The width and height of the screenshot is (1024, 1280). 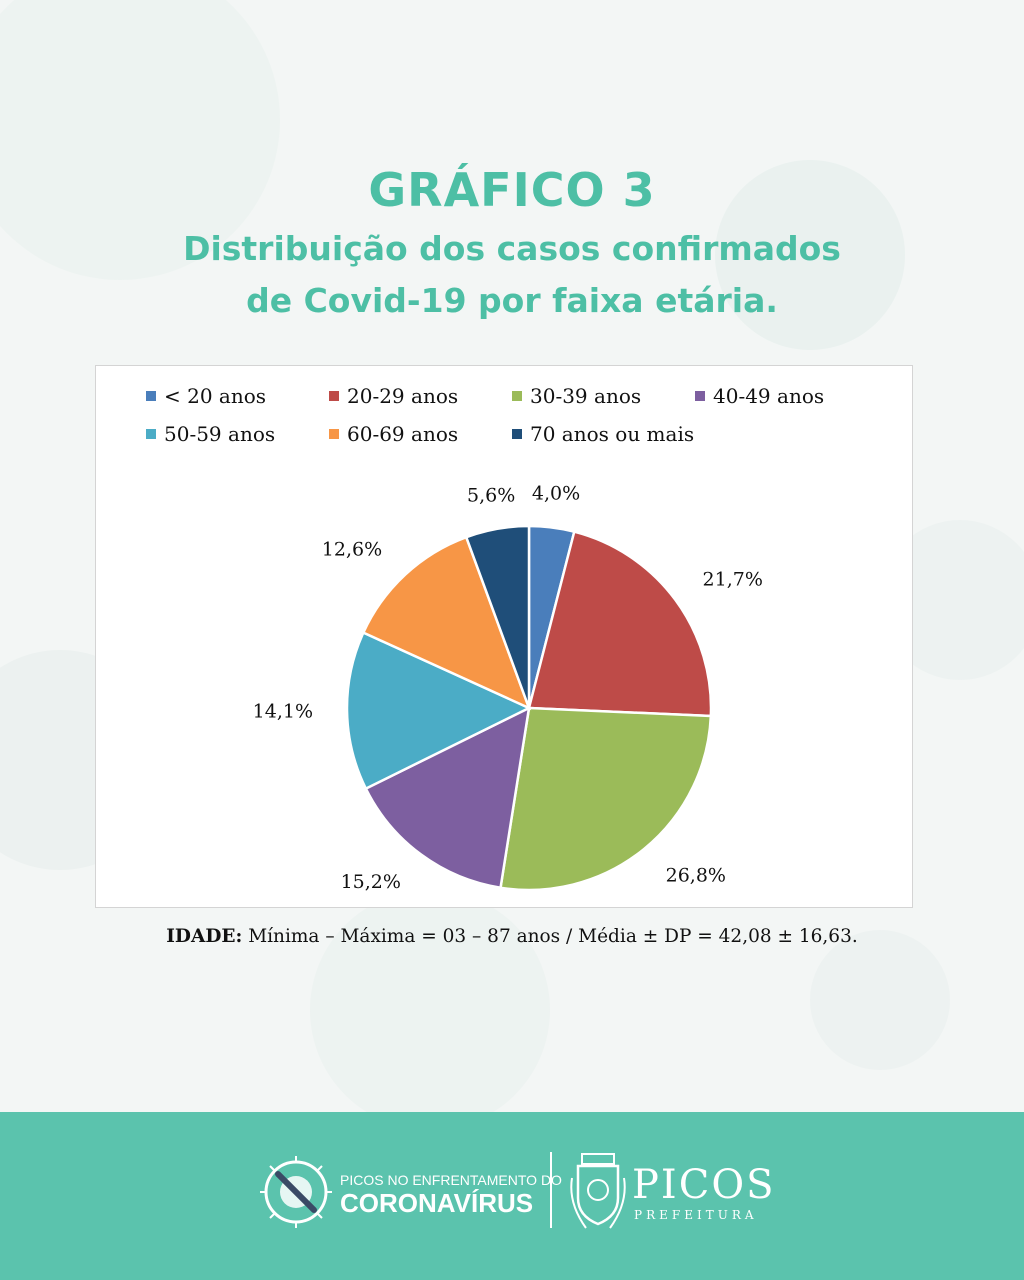 I want to click on legend-item: 20-29 anos, so click(x=393, y=396).